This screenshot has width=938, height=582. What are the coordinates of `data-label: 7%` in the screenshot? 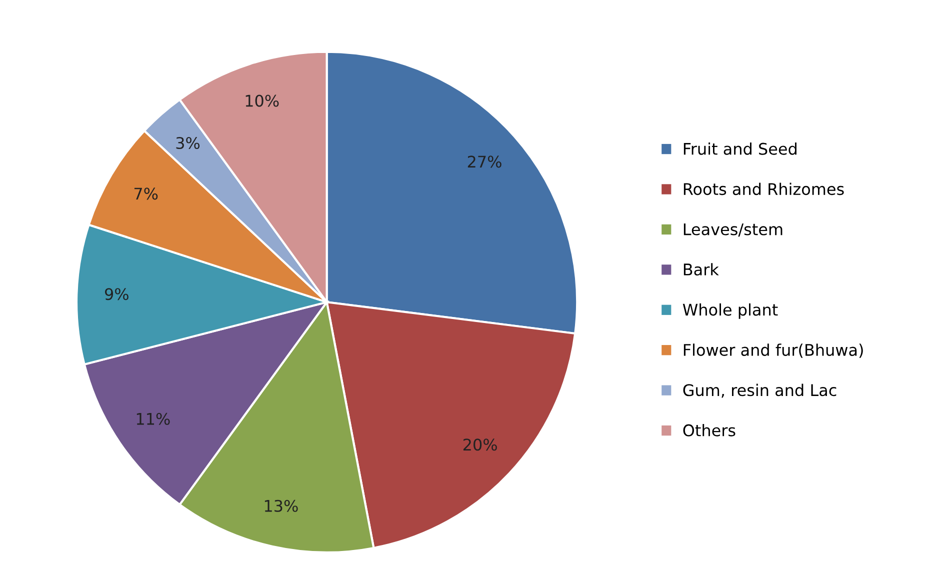 It's located at (146, 194).